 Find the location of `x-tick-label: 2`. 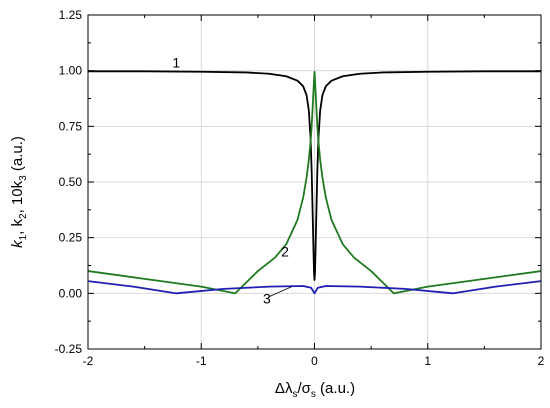

x-tick-label: 2 is located at coordinates (541, 361).